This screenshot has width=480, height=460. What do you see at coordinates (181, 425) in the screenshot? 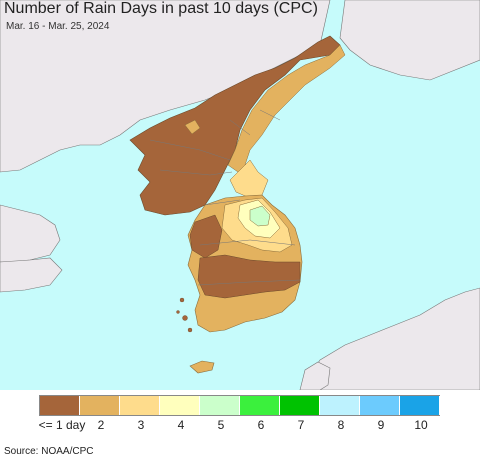
I see `legend-label: 4` at bounding box center [181, 425].